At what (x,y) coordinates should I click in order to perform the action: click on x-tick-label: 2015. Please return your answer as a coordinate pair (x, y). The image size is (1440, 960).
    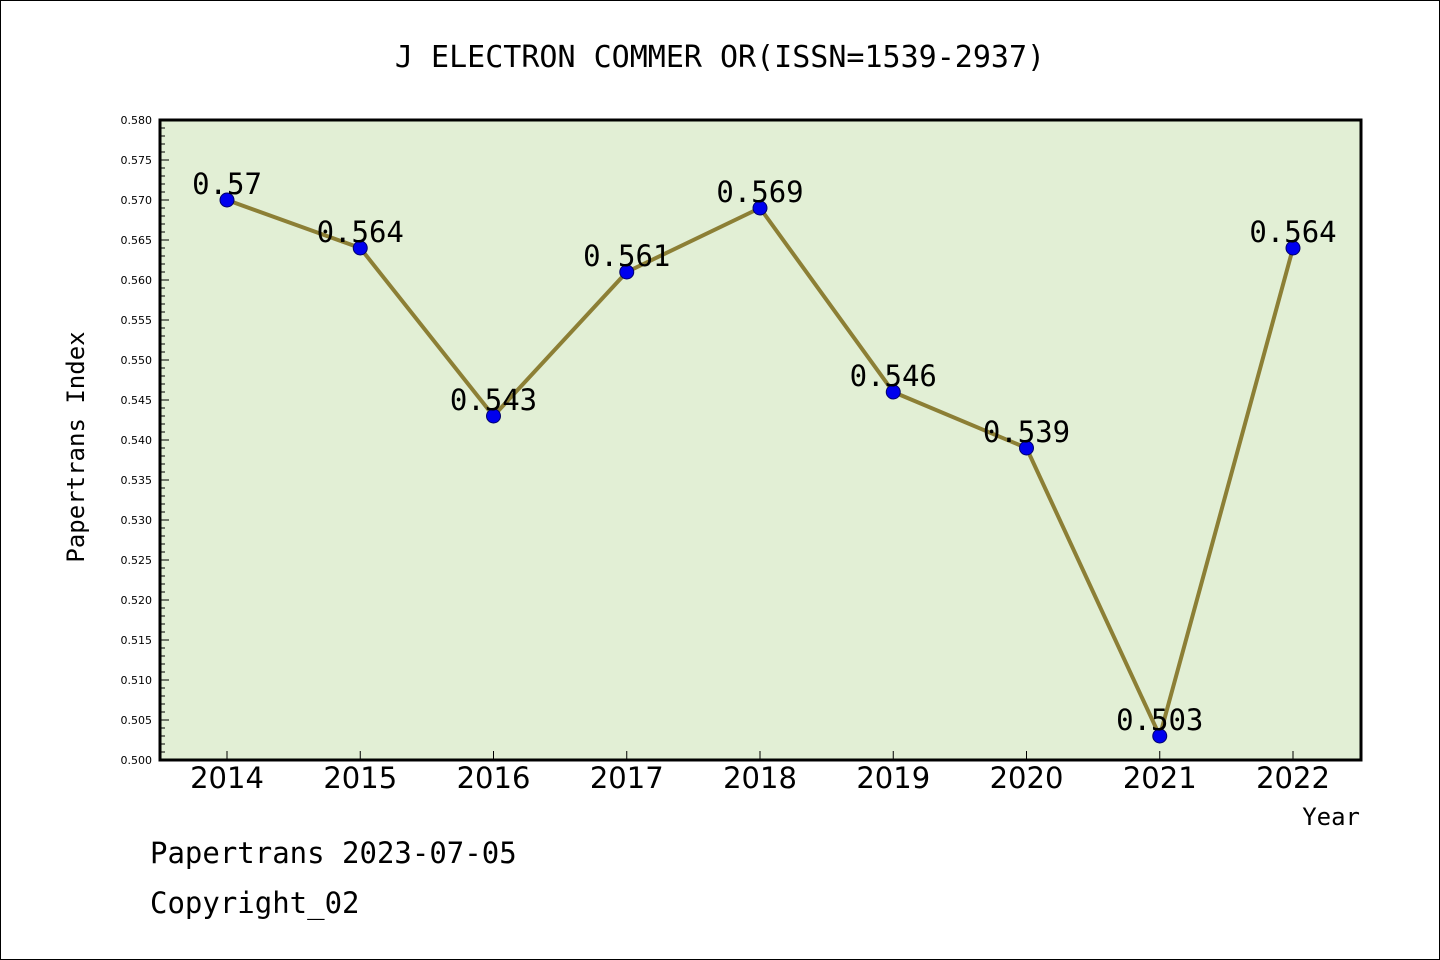
    Looking at the image, I should click on (360, 778).